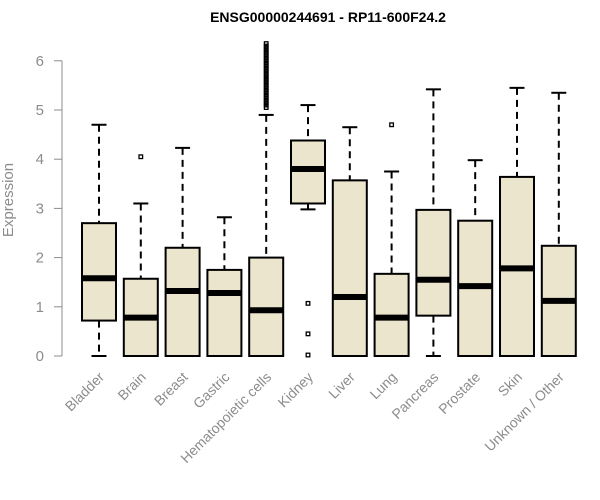  What do you see at coordinates (85, 392) in the screenshot?
I see `x-tick-label: Bladder` at bounding box center [85, 392].